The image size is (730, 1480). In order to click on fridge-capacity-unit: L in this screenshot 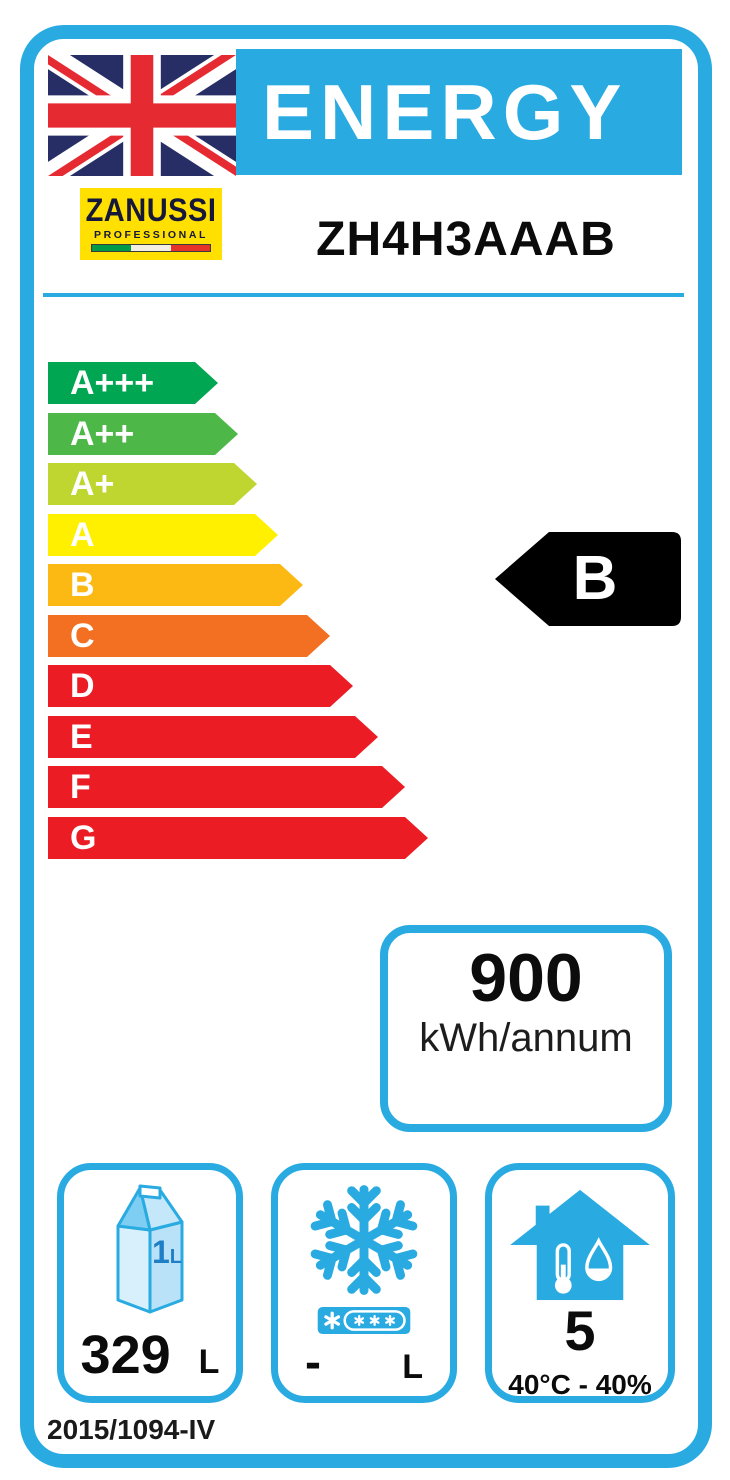, I will do `click(209, 1362)`.